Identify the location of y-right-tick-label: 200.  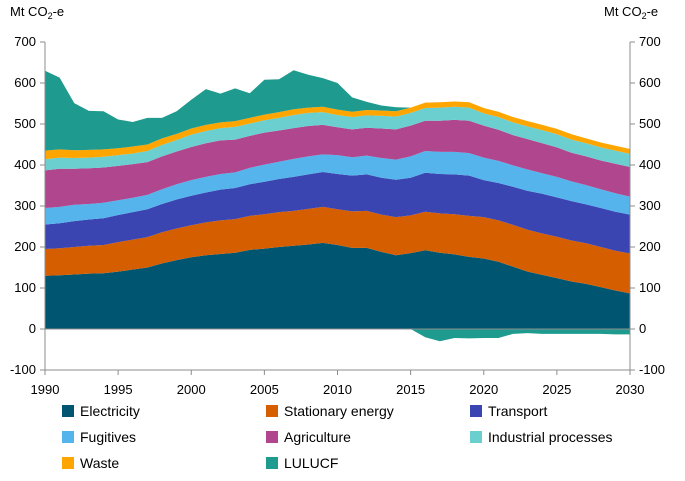
(650, 246).